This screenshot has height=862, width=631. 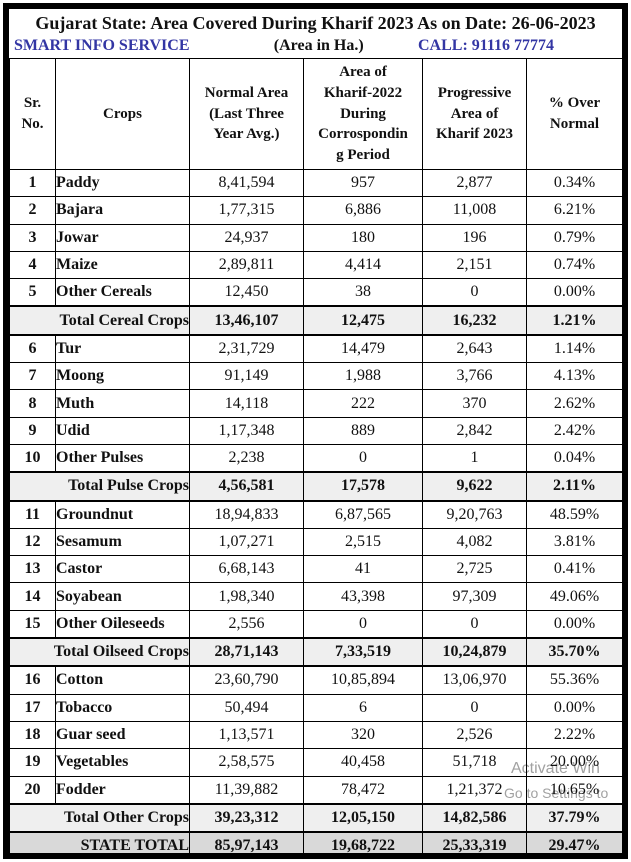 I want to click on normal-area-cell: 91,149, so click(x=246, y=376).